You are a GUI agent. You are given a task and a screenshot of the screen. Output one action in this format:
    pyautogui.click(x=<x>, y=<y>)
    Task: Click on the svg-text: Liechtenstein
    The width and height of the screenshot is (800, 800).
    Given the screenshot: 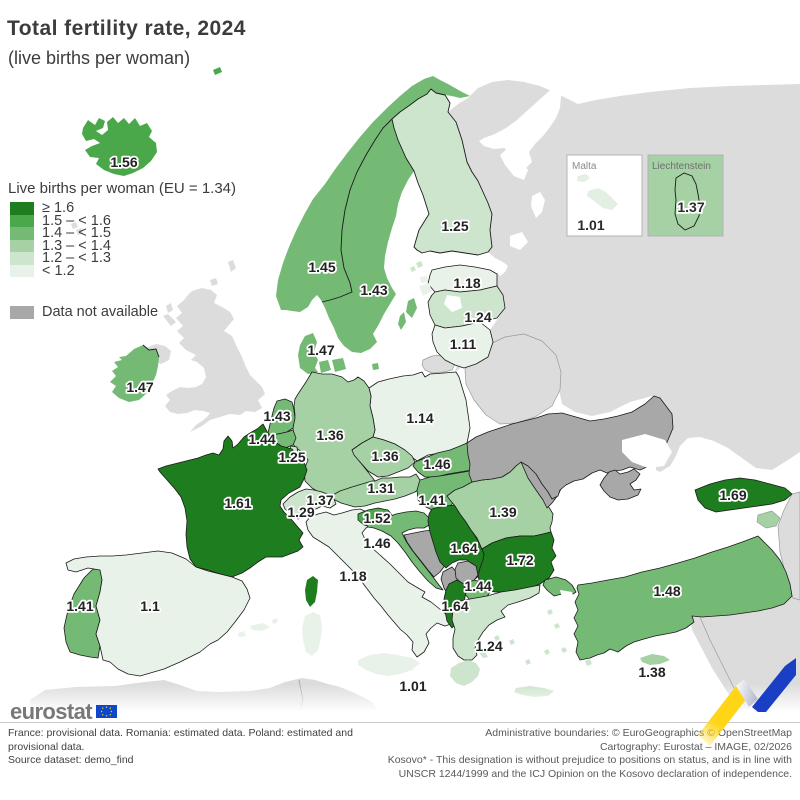 What is the action you would take?
    pyautogui.click(x=681, y=166)
    